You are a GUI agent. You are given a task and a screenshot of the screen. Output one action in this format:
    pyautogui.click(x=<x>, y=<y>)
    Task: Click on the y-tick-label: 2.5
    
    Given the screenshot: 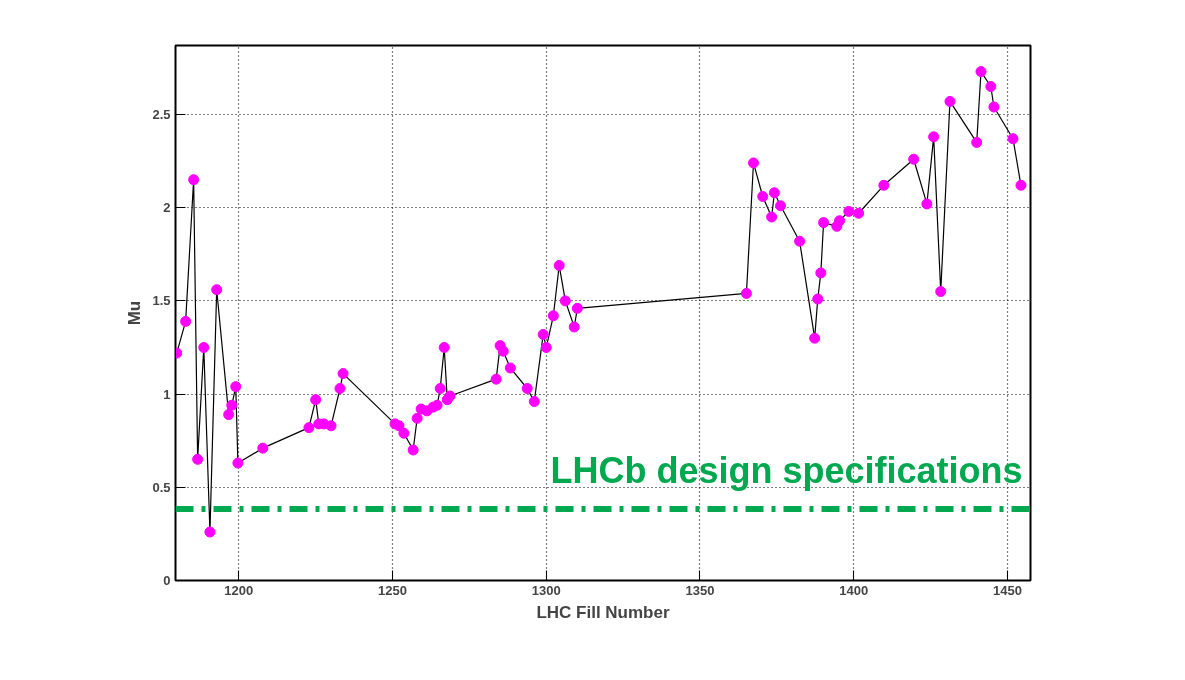 What is the action you would take?
    pyautogui.click(x=161, y=114)
    